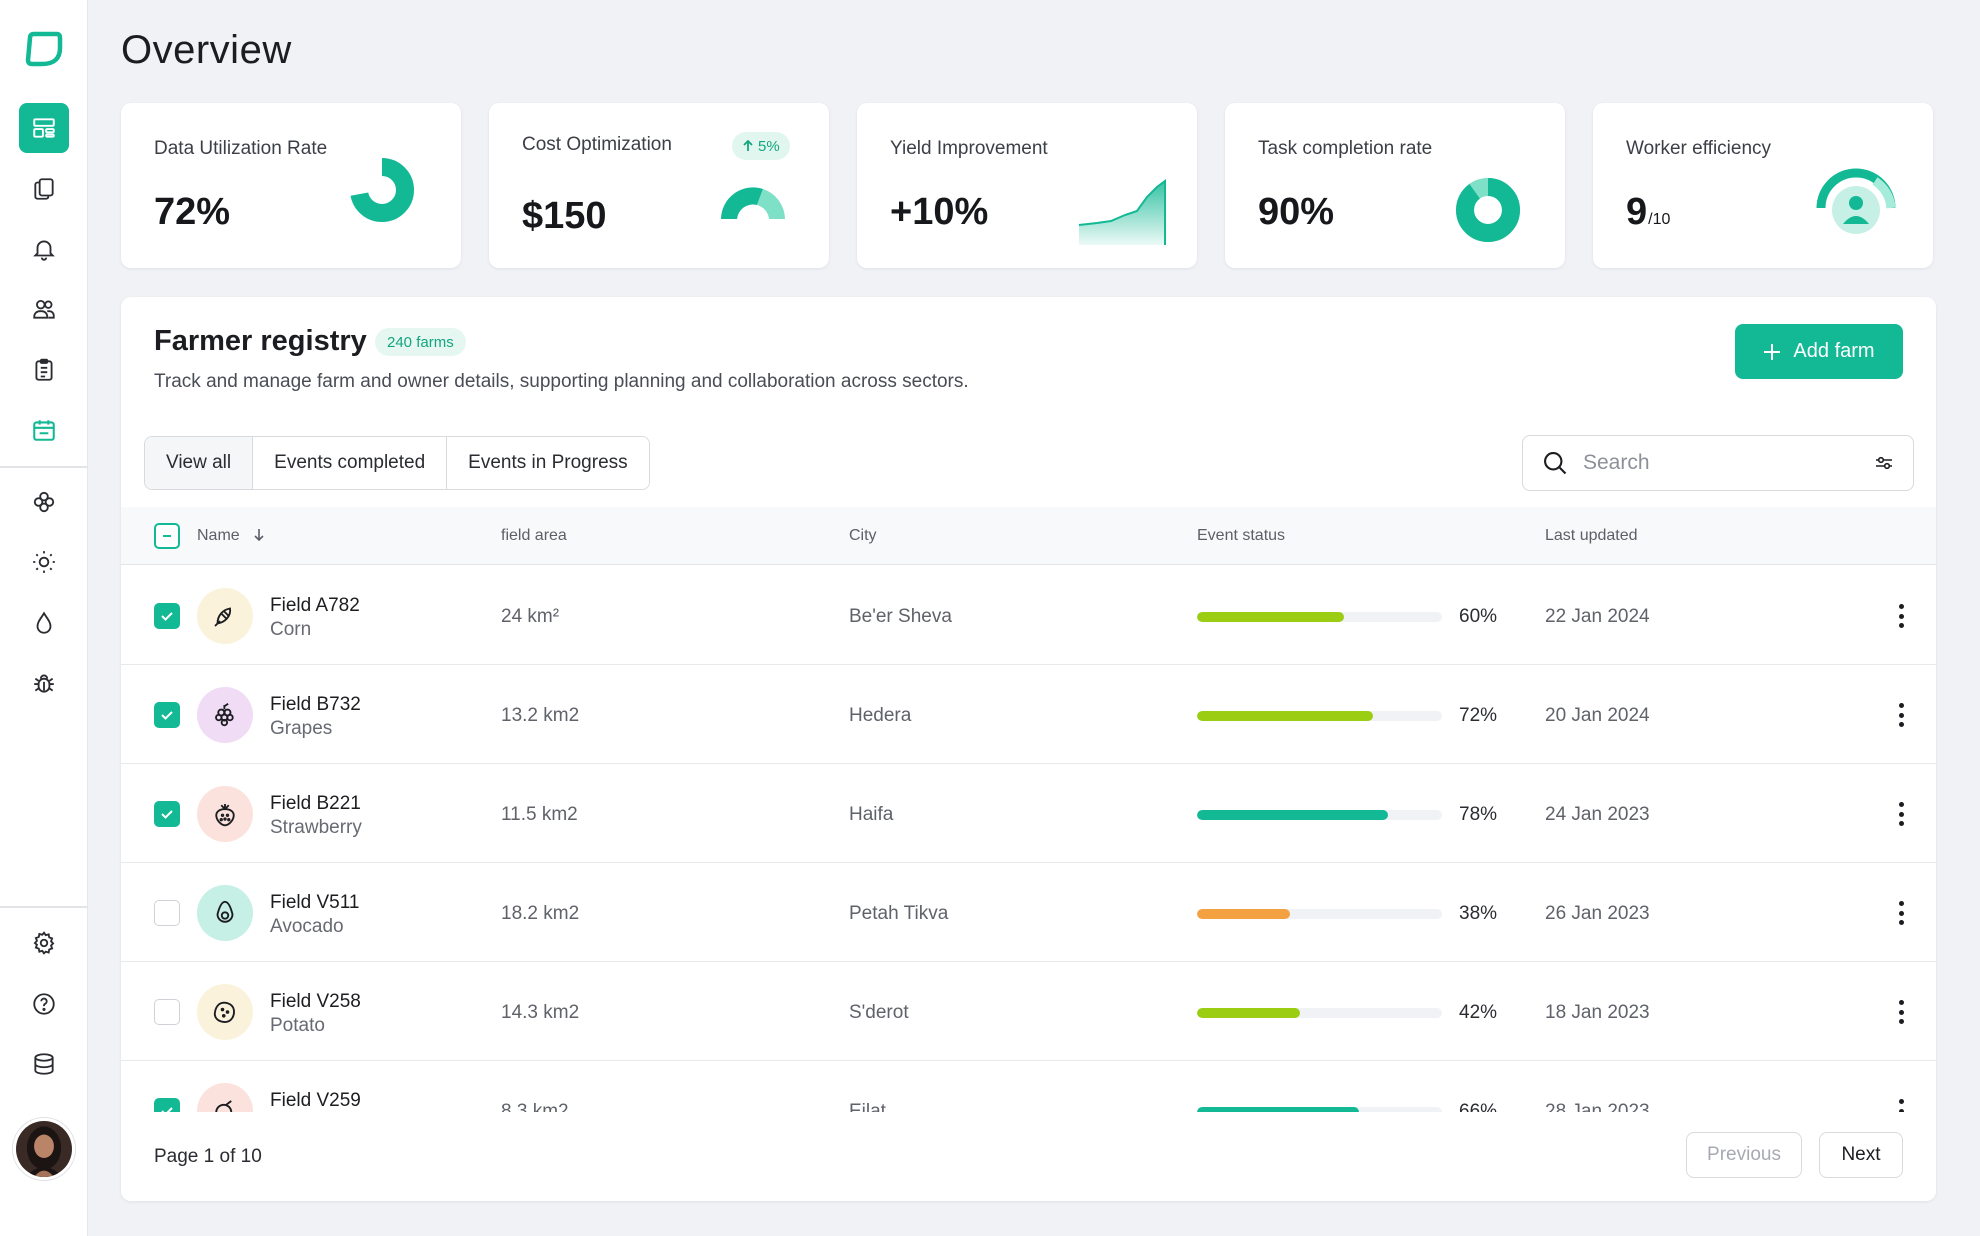 This screenshot has height=1236, width=1980. What do you see at coordinates (1597, 1106) in the screenshot?
I see `last-updated: 28 Jan 2023` at bounding box center [1597, 1106].